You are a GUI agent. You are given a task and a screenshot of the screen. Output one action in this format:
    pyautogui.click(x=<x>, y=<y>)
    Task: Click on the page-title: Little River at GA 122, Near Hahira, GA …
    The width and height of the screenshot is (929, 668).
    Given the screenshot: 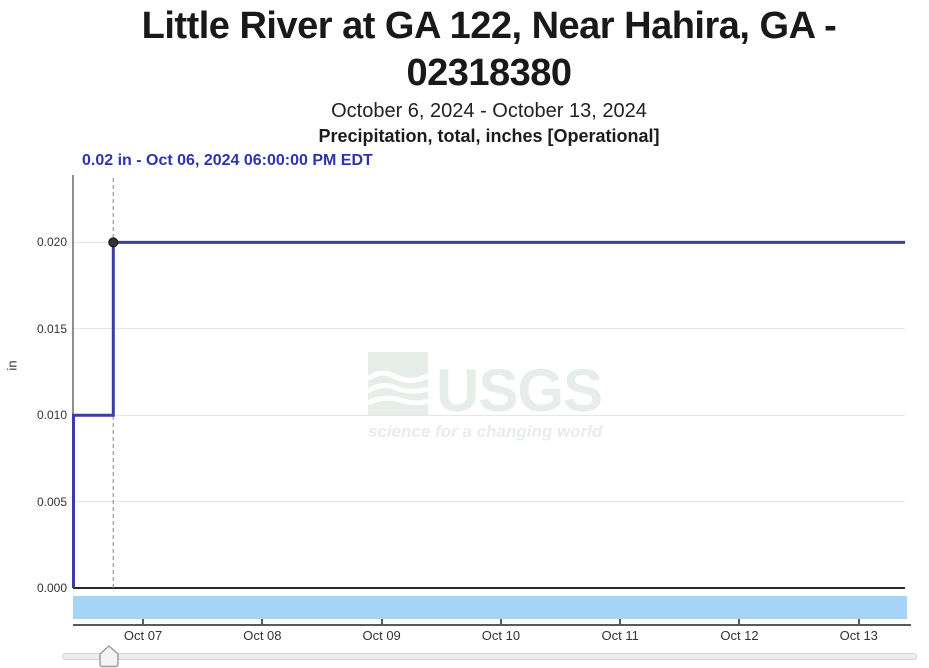 What is the action you would take?
    pyautogui.click(x=489, y=49)
    